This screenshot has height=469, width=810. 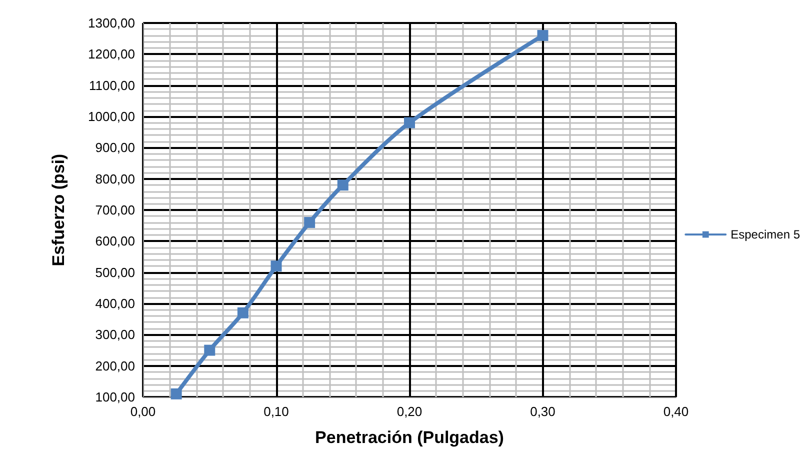 I want to click on x-axis-title: Penetración (Pulgadas), so click(x=409, y=437).